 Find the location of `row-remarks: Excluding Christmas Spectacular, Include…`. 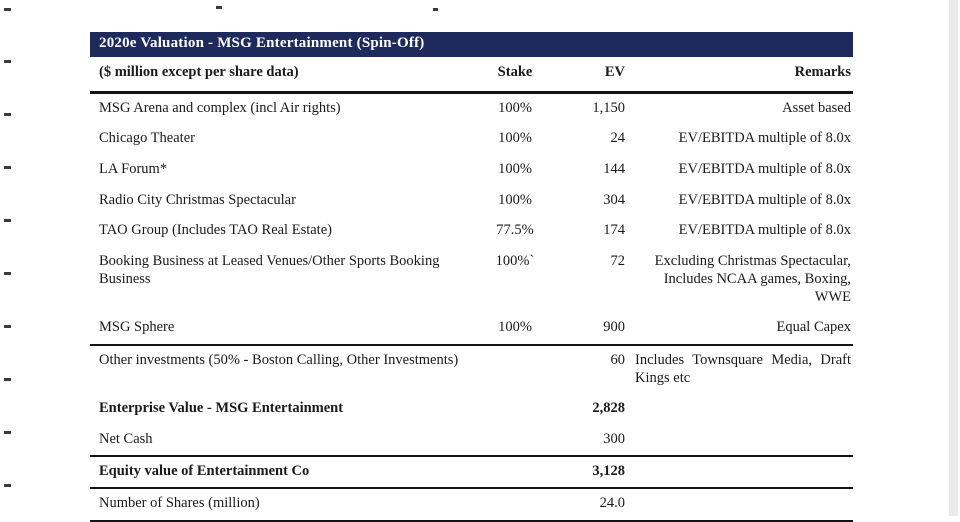

row-remarks: Excluding Christmas Spectacular, Include… is located at coordinates (752, 279).